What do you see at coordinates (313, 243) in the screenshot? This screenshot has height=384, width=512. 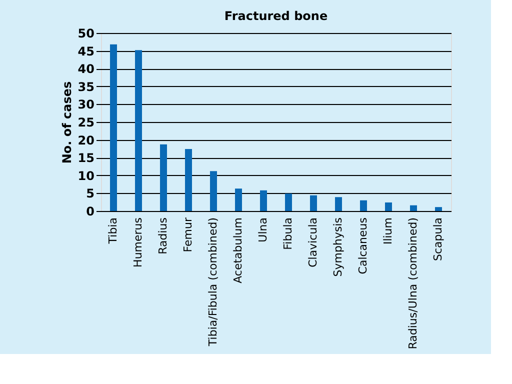 I see `x-tick-label: Clavicula` at bounding box center [313, 243].